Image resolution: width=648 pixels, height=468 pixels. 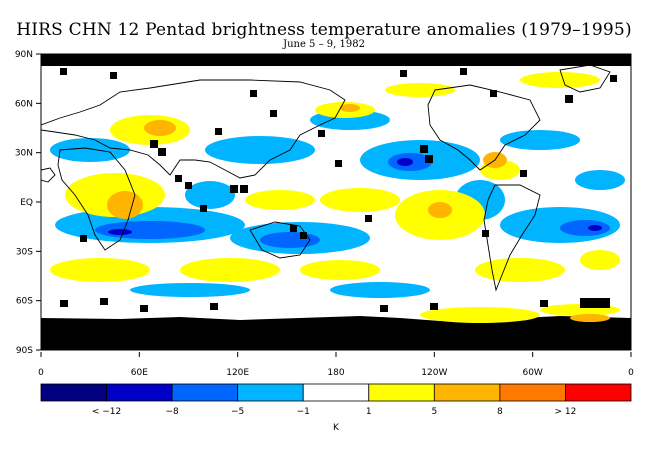 What do you see at coordinates (24, 104) in the screenshot?
I see `lat-tick-label: 60N` at bounding box center [24, 104].